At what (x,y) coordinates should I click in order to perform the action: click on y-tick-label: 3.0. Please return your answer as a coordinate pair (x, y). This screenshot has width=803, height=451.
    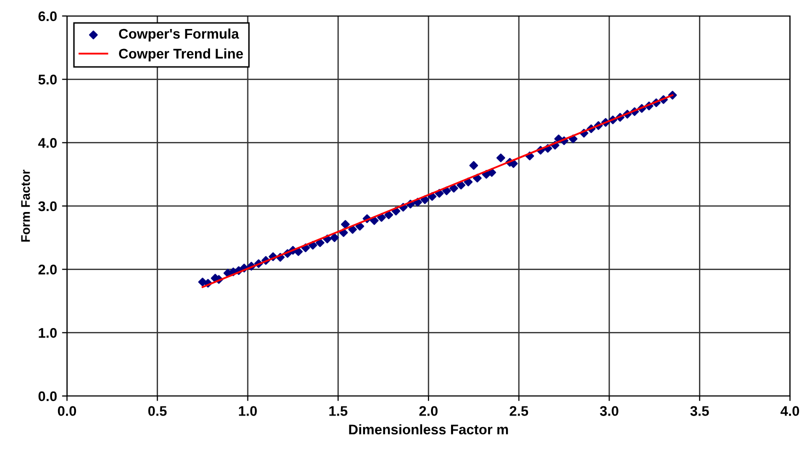
    Looking at the image, I should click on (47, 206).